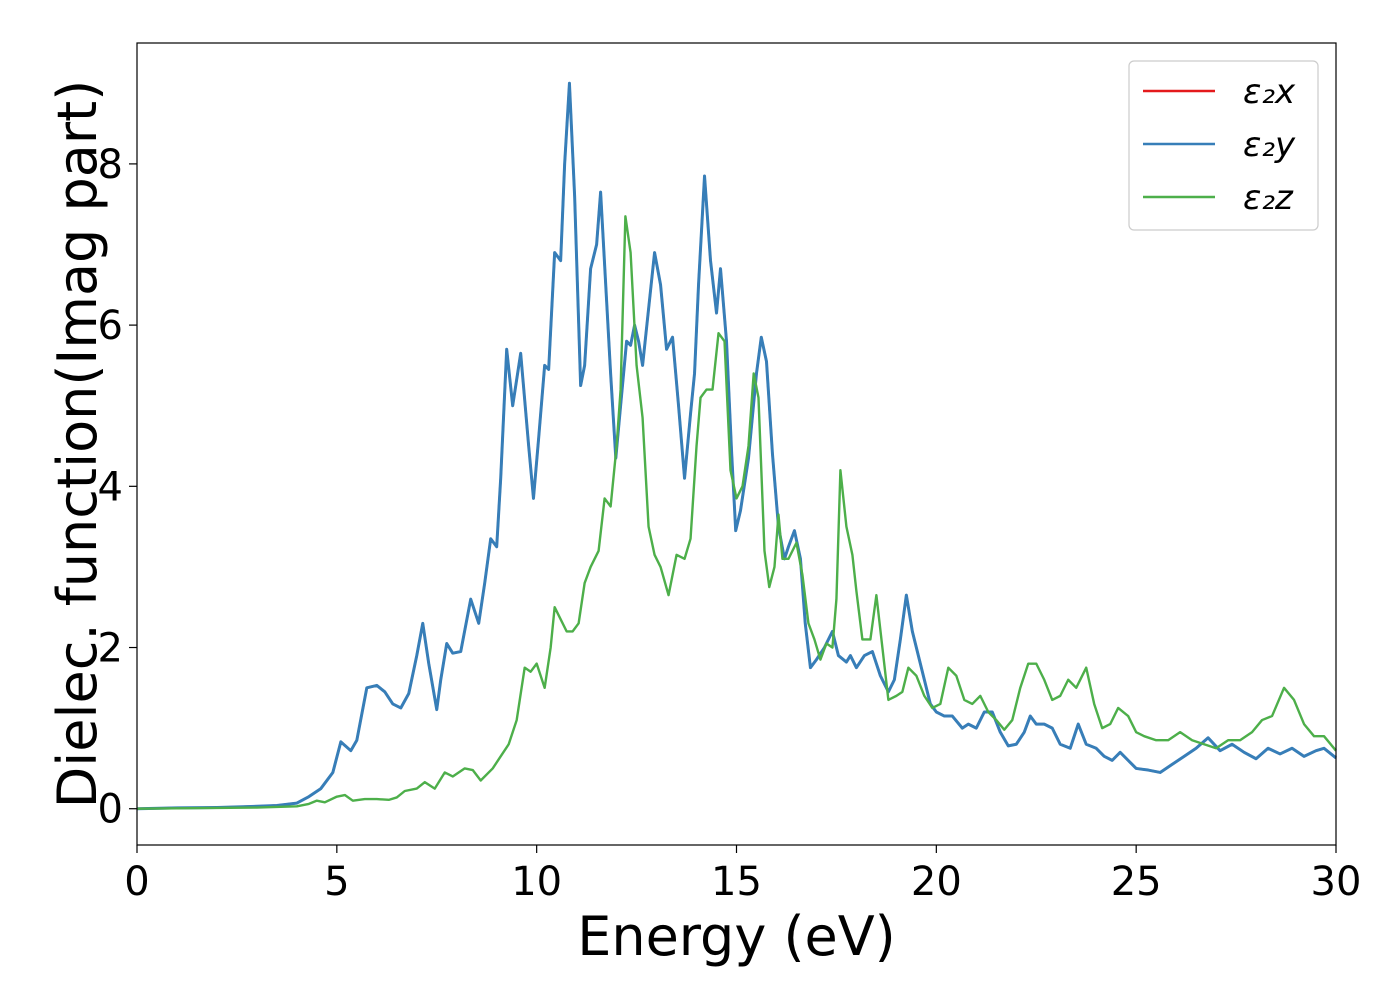 Image resolution: width=1400 pixels, height=1000 pixels. I want to click on y-tick-label: 4, so click(110, 487).